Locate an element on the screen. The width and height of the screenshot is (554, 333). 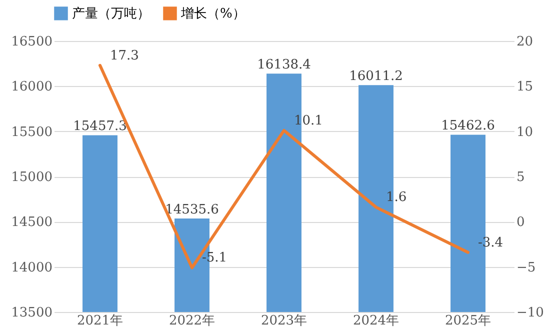
y2-tick-label: 15 is located at coordinates (525, 87).